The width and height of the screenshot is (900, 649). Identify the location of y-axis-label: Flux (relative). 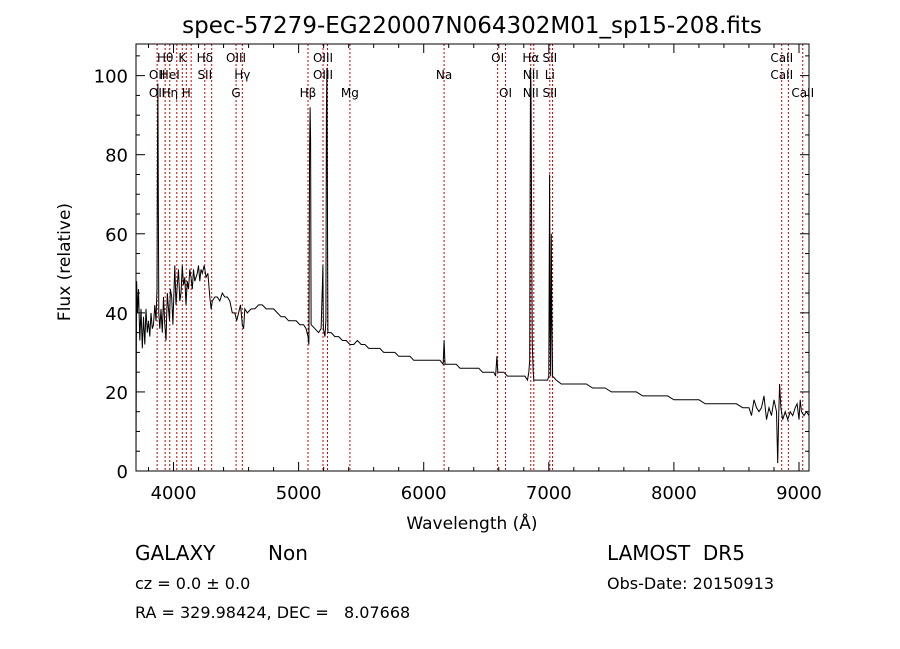
(65, 262).